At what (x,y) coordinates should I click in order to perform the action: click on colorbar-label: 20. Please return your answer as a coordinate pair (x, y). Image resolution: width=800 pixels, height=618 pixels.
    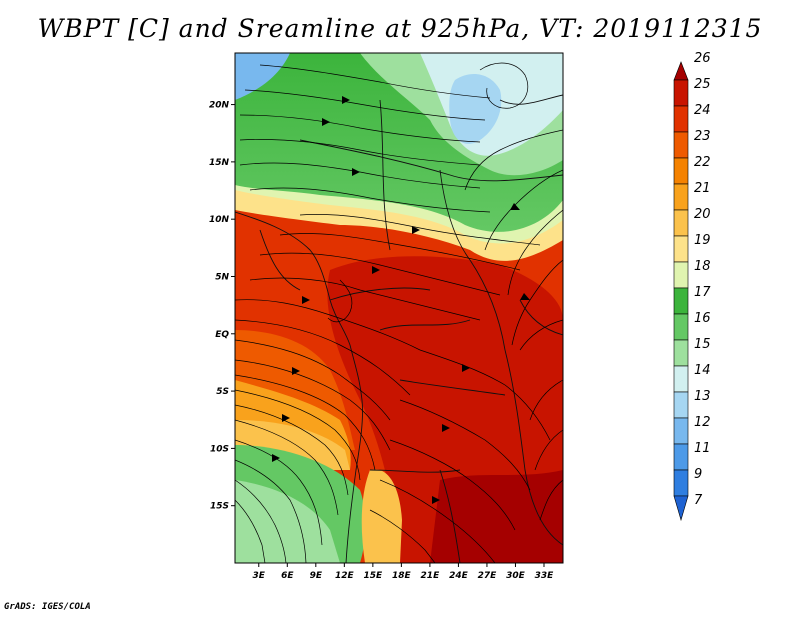
    Looking at the image, I should click on (702, 214).